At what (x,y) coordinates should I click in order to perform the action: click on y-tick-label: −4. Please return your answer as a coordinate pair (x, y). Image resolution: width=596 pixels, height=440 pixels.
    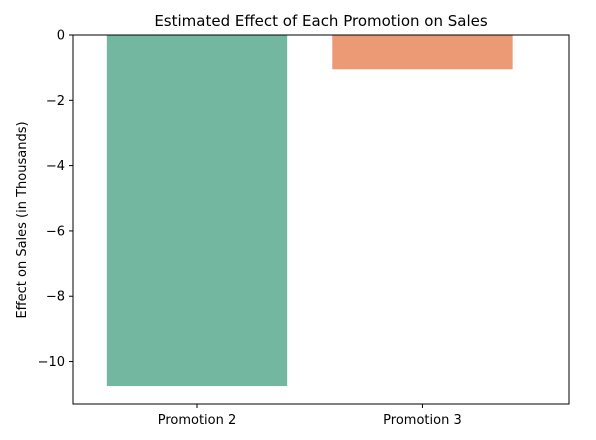
    Looking at the image, I should click on (55, 166).